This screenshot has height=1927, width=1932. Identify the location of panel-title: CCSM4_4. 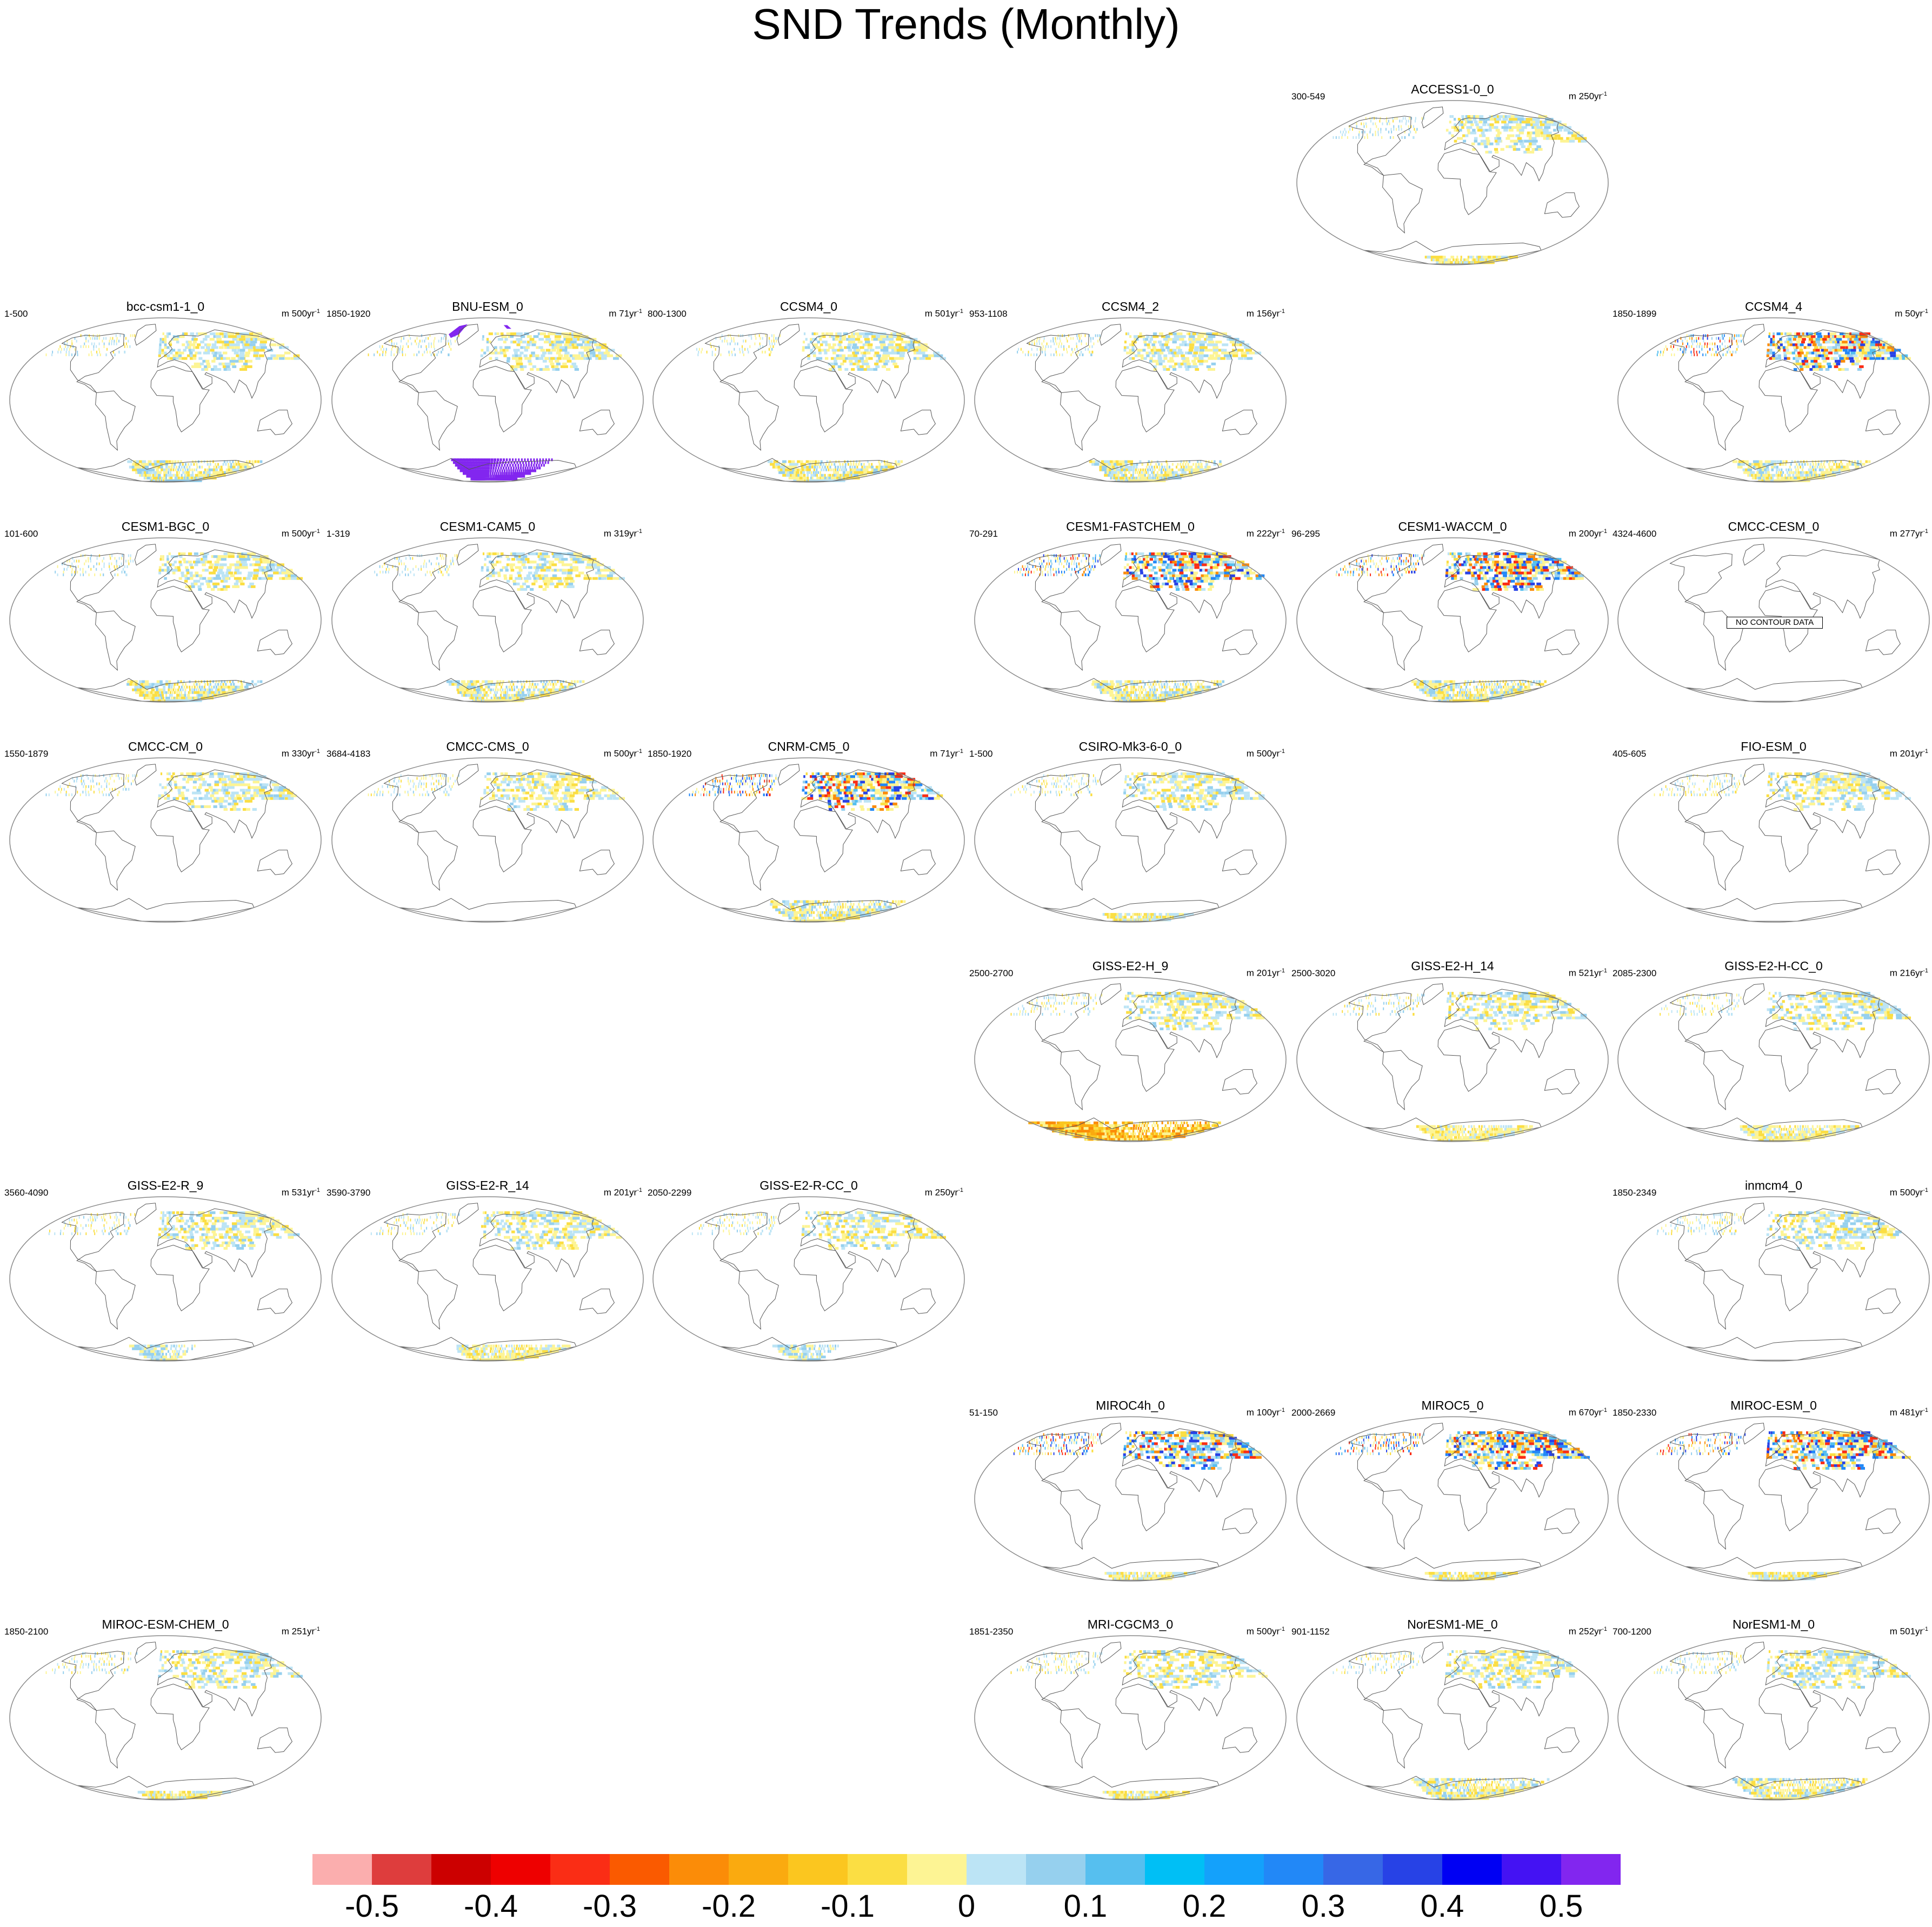
(1773, 306).